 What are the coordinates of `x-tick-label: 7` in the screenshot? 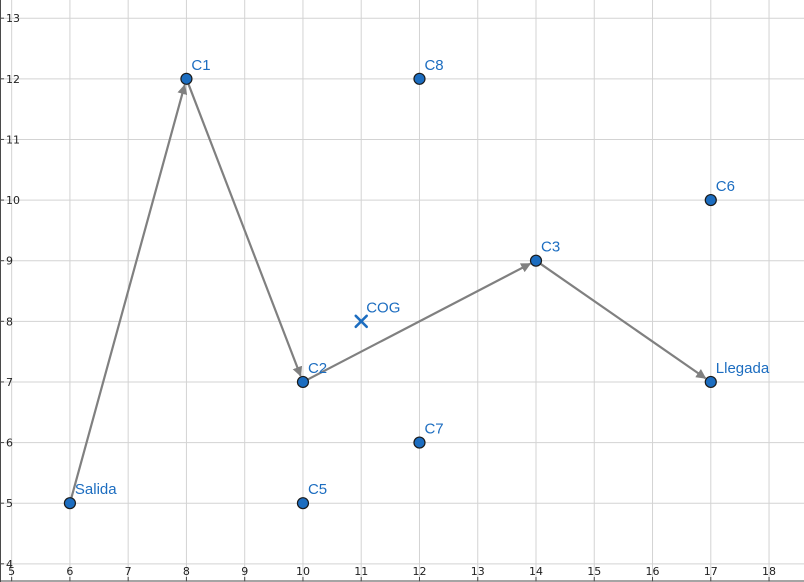 It's located at (128, 571).